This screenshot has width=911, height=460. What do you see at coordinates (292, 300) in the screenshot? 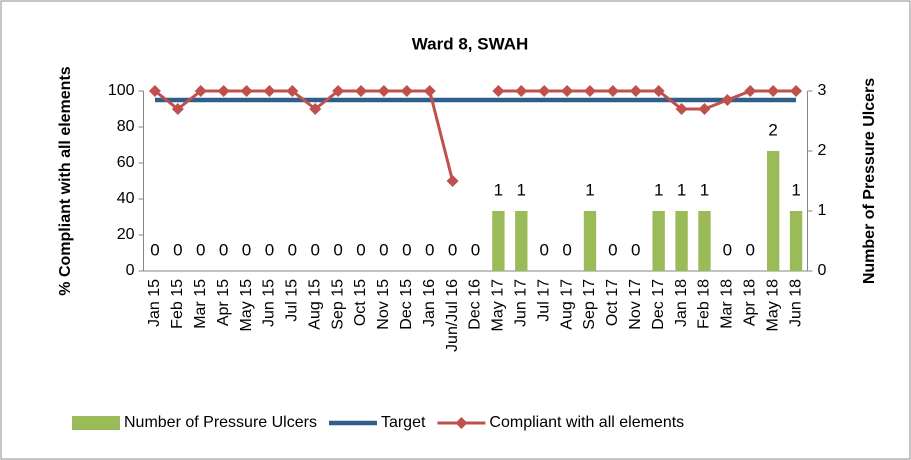
I see `x-tick-label: Jul 15` at bounding box center [292, 300].